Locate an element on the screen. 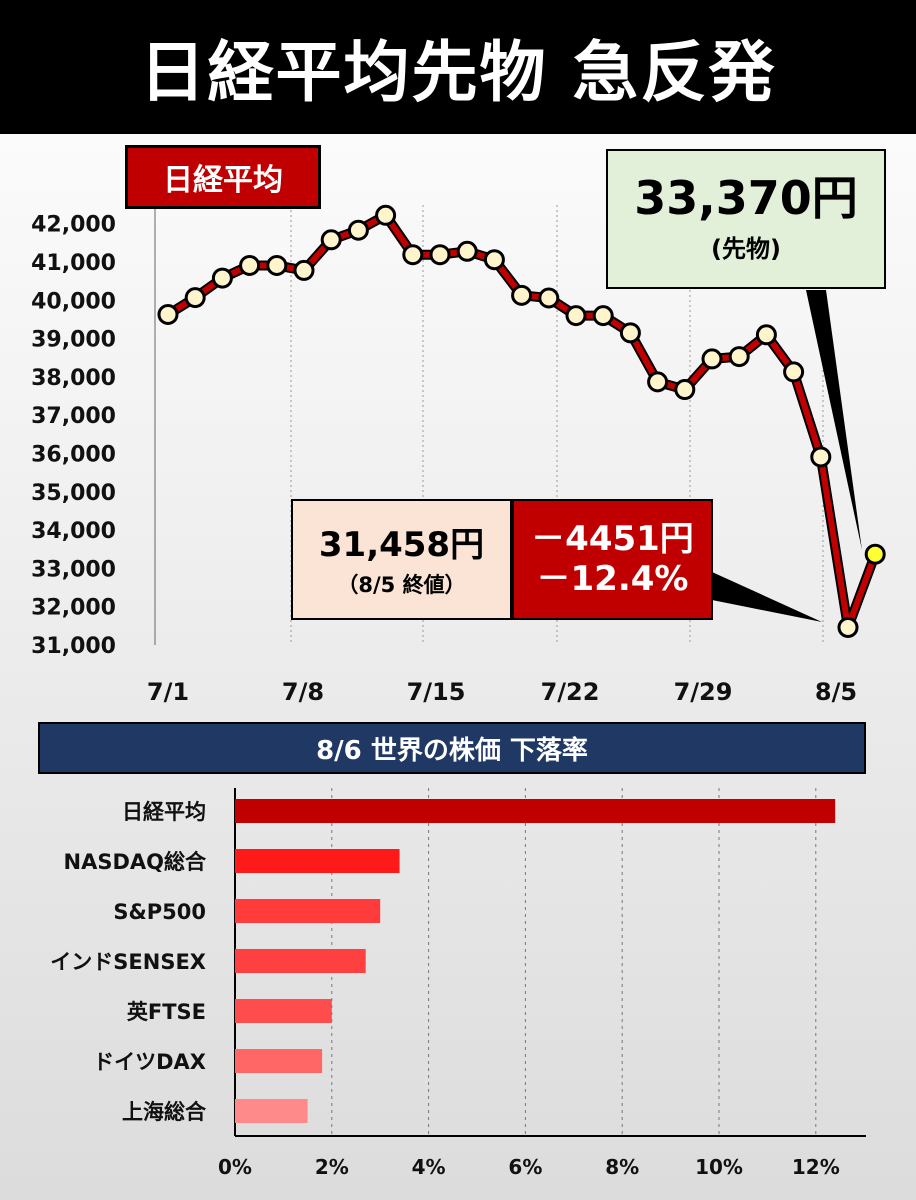  bar-x-tick-label: 6% is located at coordinates (525, 1167).